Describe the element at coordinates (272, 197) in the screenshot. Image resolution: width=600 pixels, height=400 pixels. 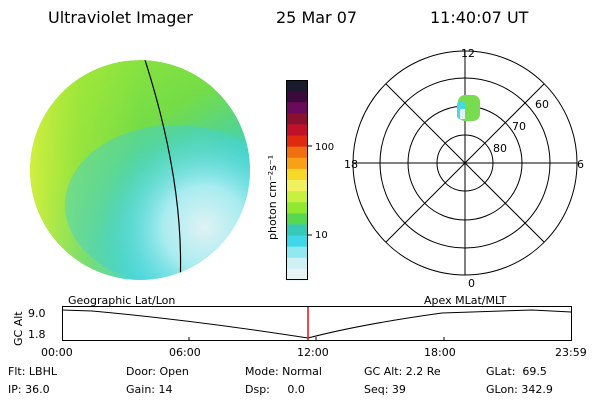
I see `colorbar-label: photon cm⁻²s⁻¹` at that location.